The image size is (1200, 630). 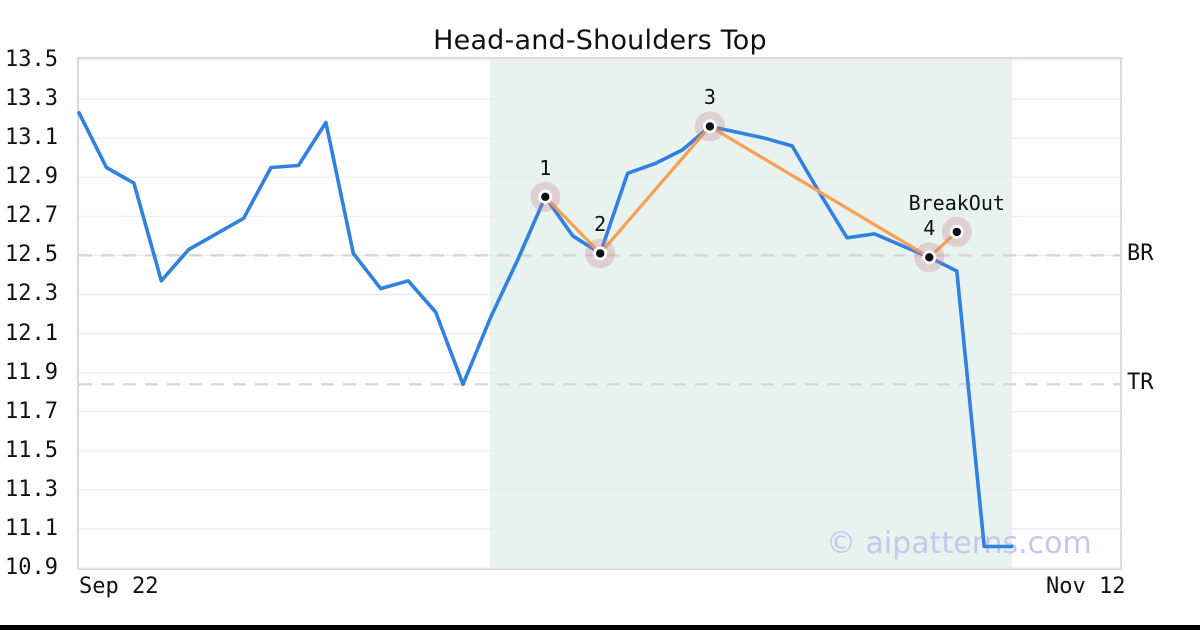 What do you see at coordinates (31, 528) in the screenshot?
I see `y-axis-tick-label: 11.1` at bounding box center [31, 528].